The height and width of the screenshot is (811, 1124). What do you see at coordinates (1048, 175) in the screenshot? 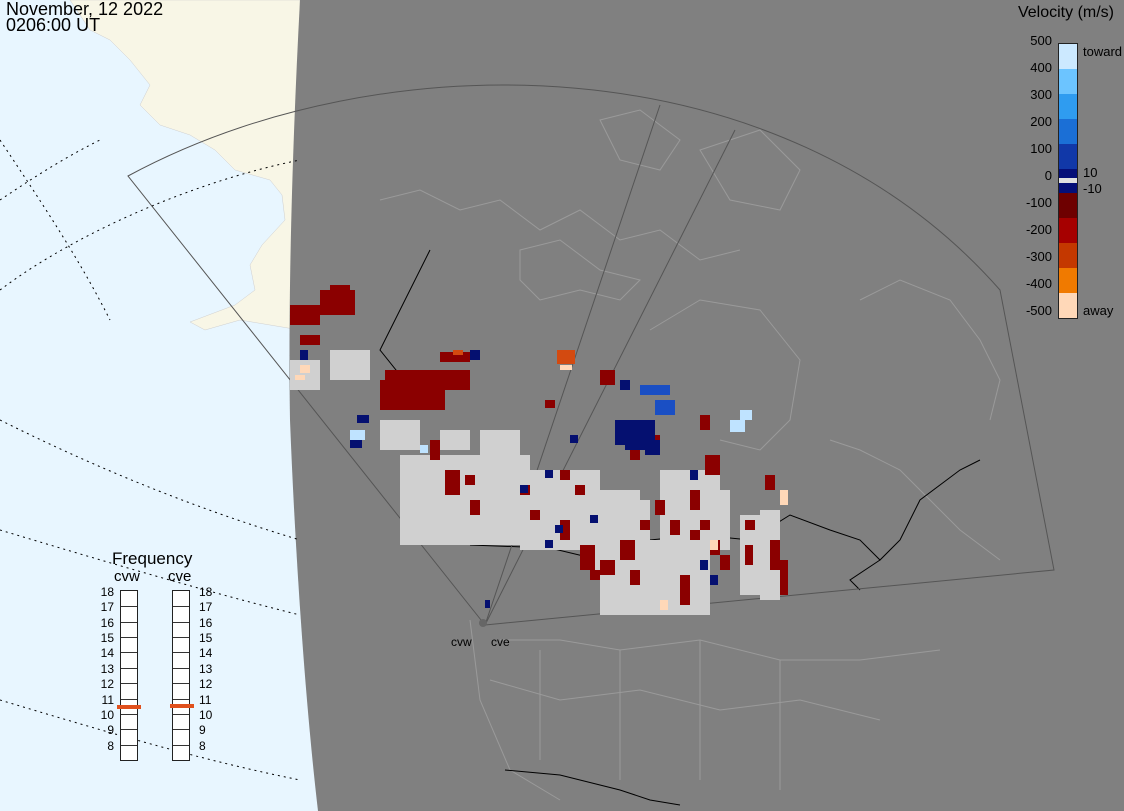
I see `velocity-tick-label: 0` at bounding box center [1048, 175].